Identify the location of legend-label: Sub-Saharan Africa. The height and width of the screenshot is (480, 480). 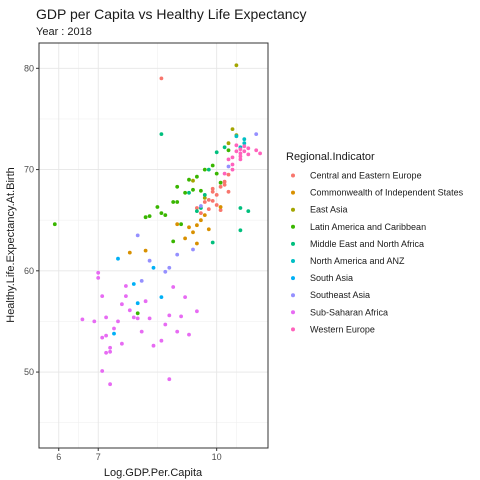
(349, 312).